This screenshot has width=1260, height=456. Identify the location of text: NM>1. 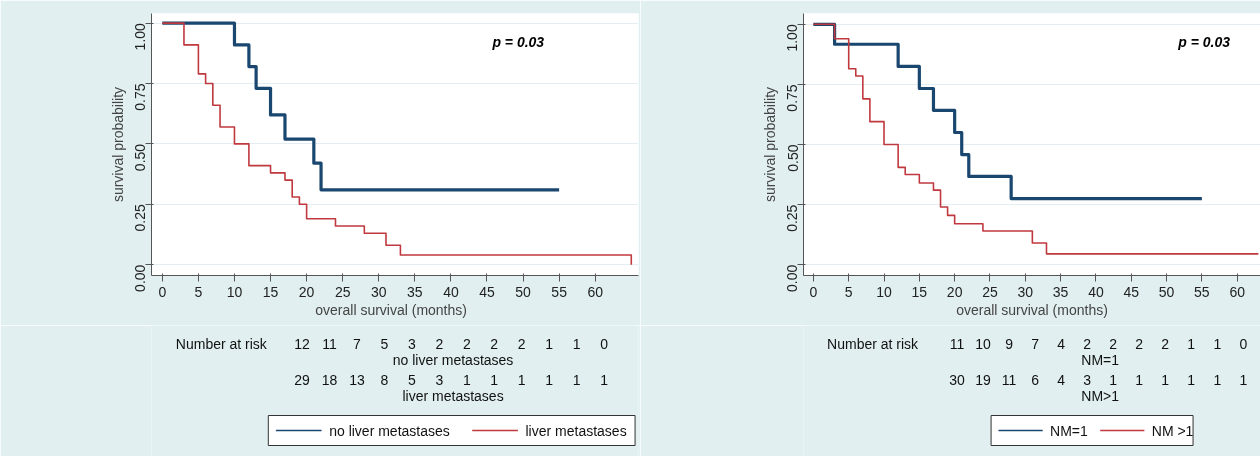
(1100, 395).